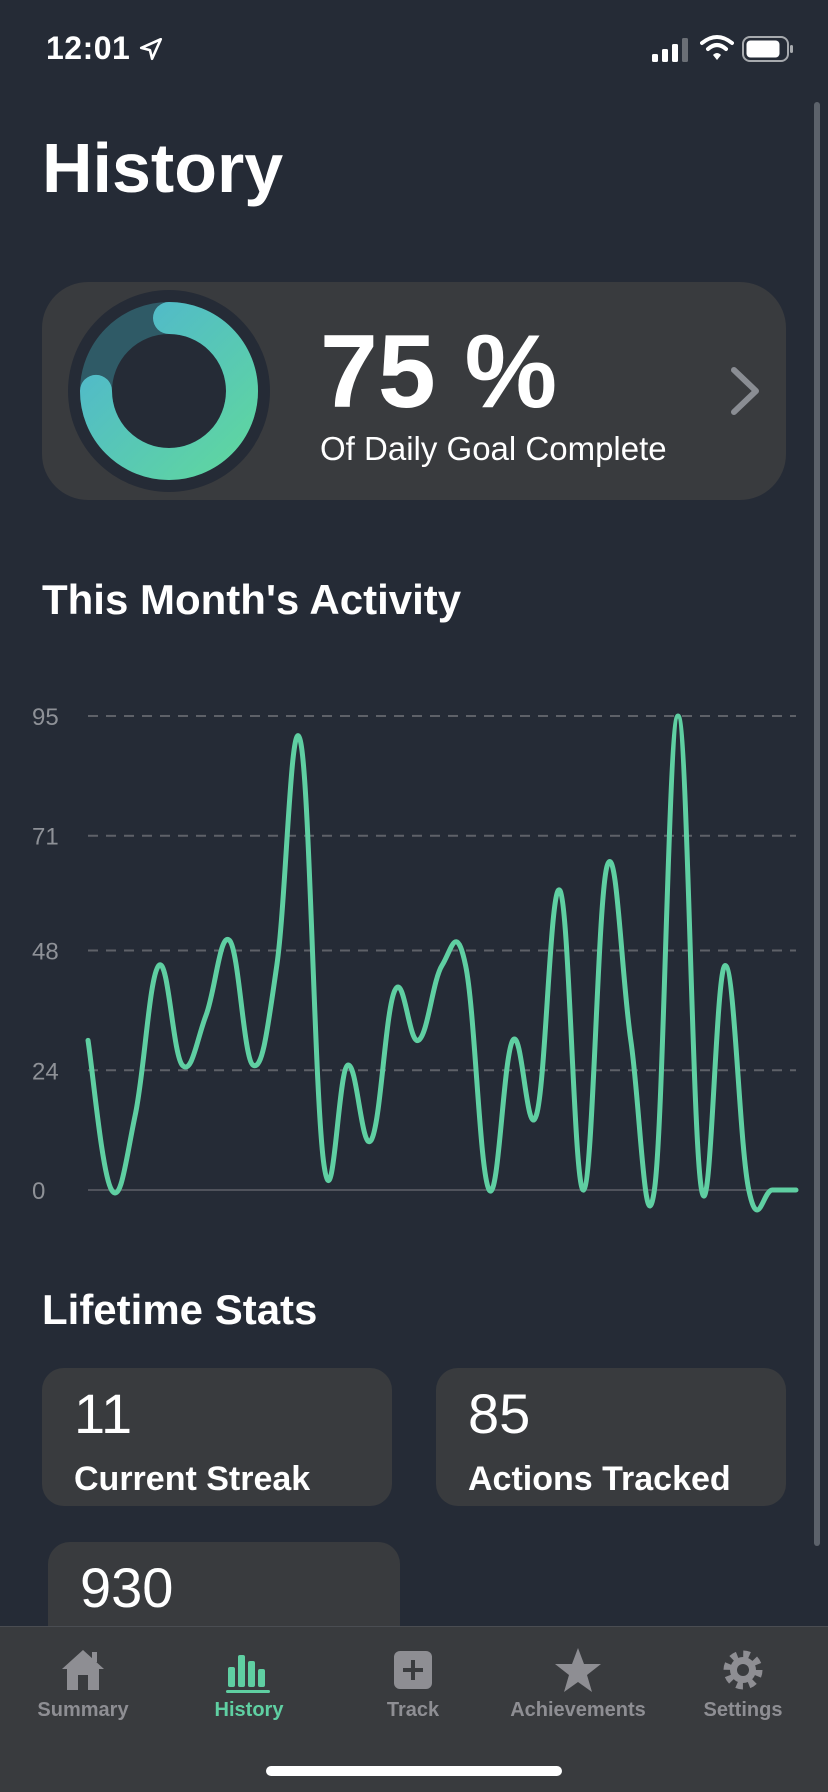 This screenshot has width=828, height=1792. I want to click on lifetime-section-title: Lifetime Stats, so click(180, 1309).